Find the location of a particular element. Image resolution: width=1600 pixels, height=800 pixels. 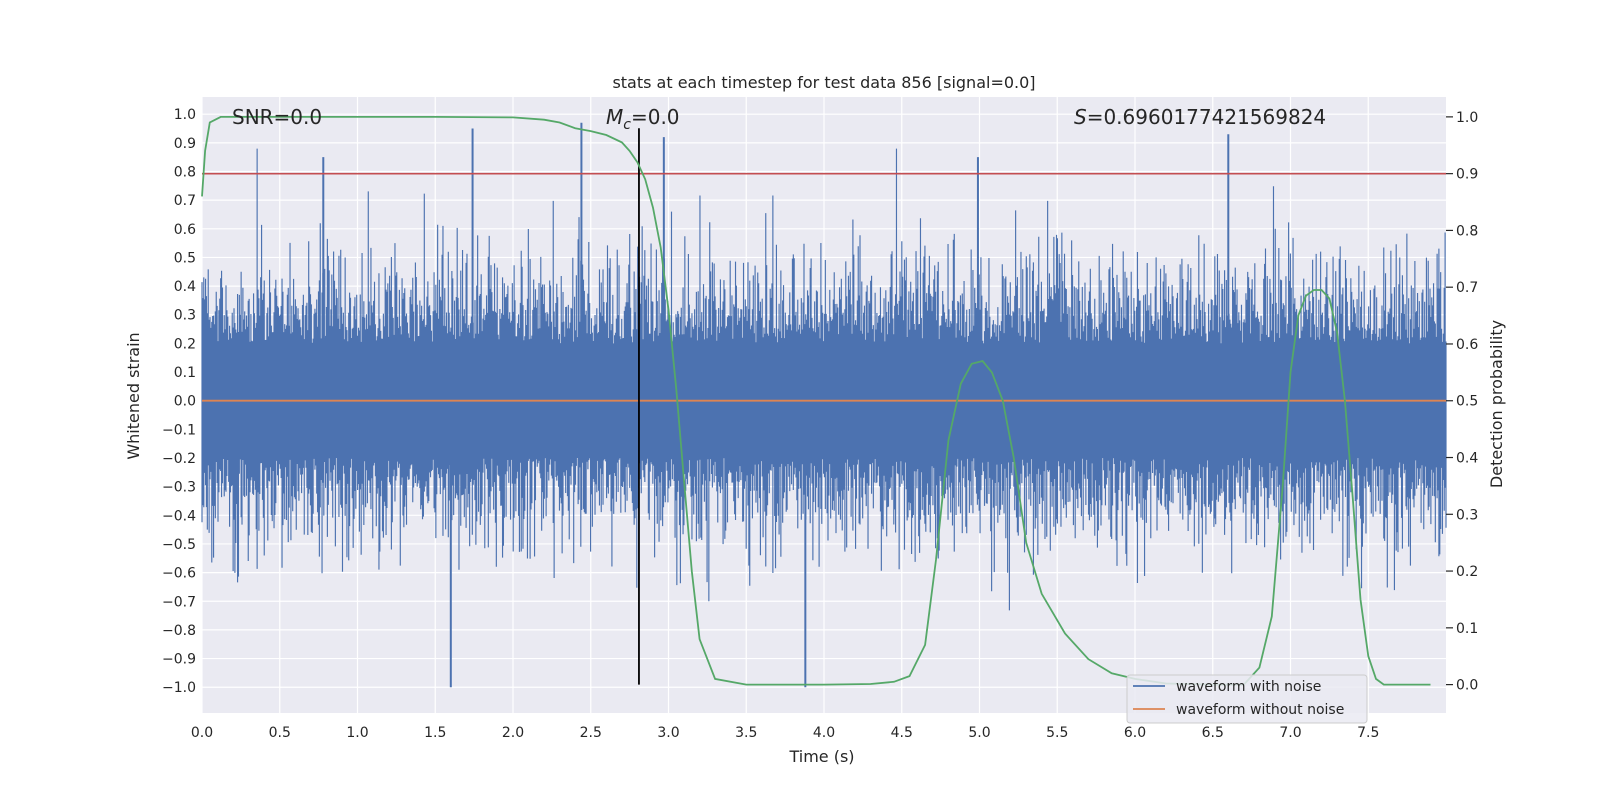

legend-label: waveform without noise is located at coordinates (1260, 710).